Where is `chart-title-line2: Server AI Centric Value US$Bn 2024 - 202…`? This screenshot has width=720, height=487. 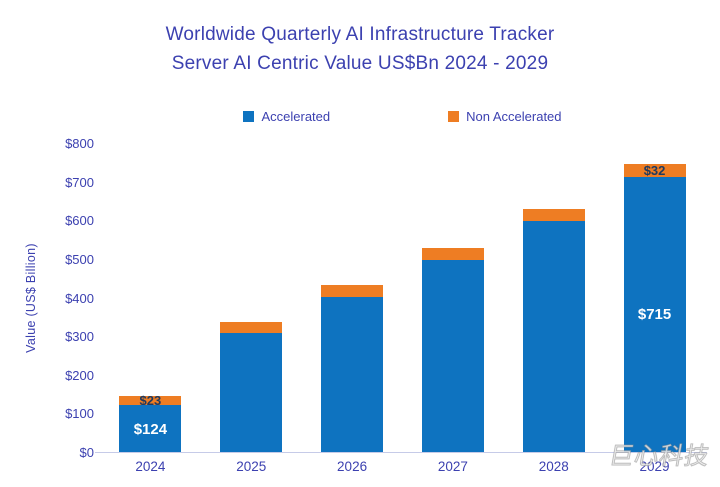
chart-title-line2: Server AI Centric Value US$Bn 2024 - 202… is located at coordinates (360, 63).